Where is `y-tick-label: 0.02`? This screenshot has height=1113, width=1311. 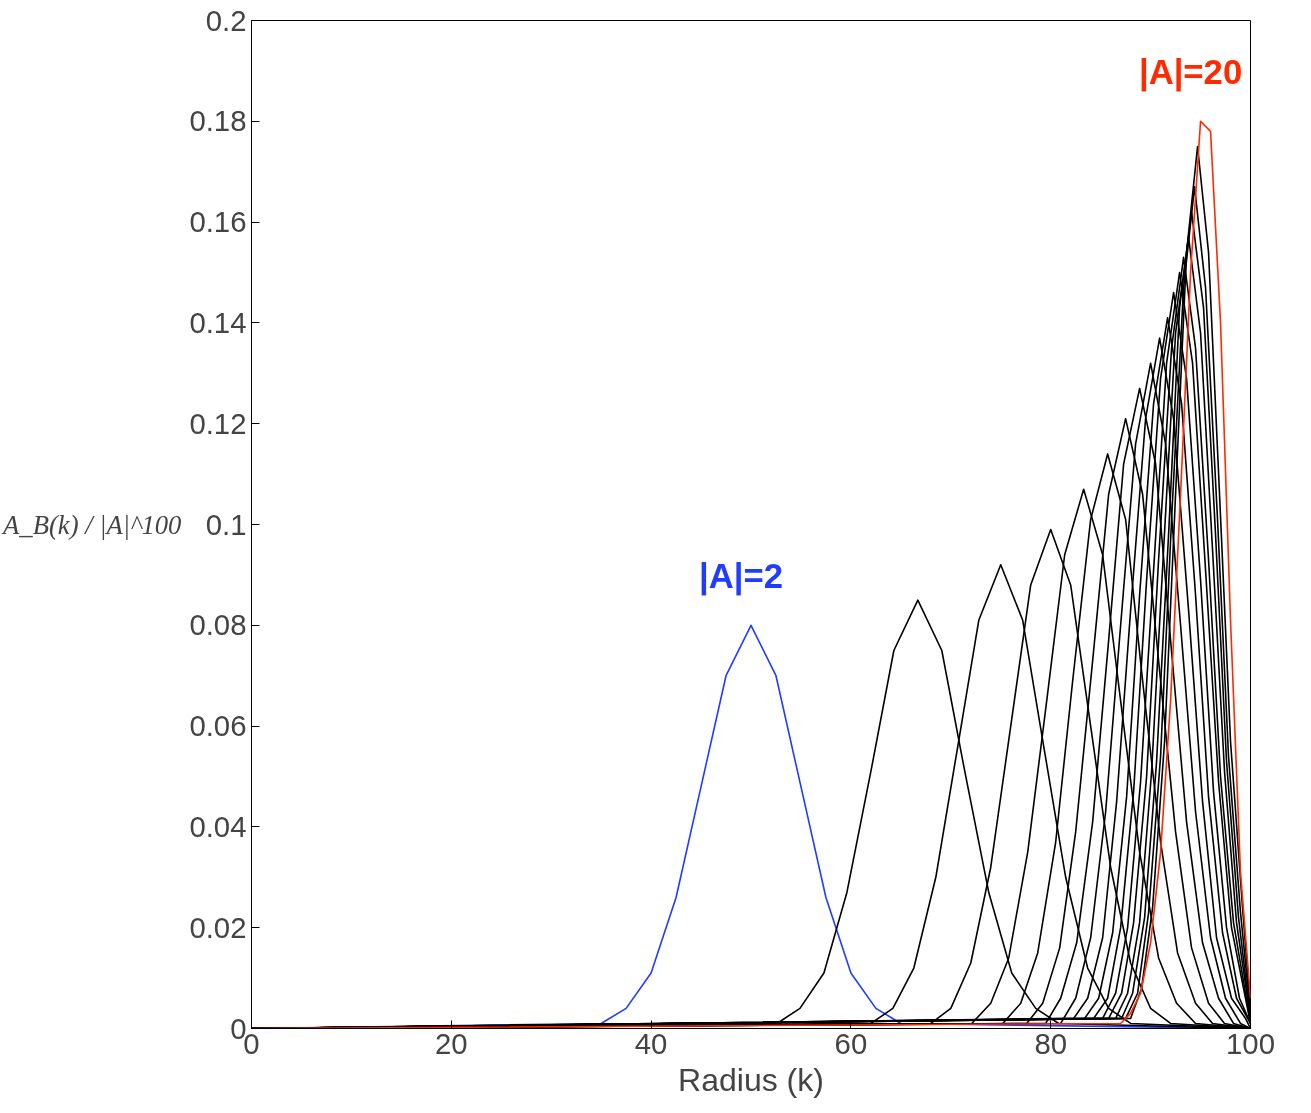
y-tick-label: 0.02 is located at coordinates (218, 927).